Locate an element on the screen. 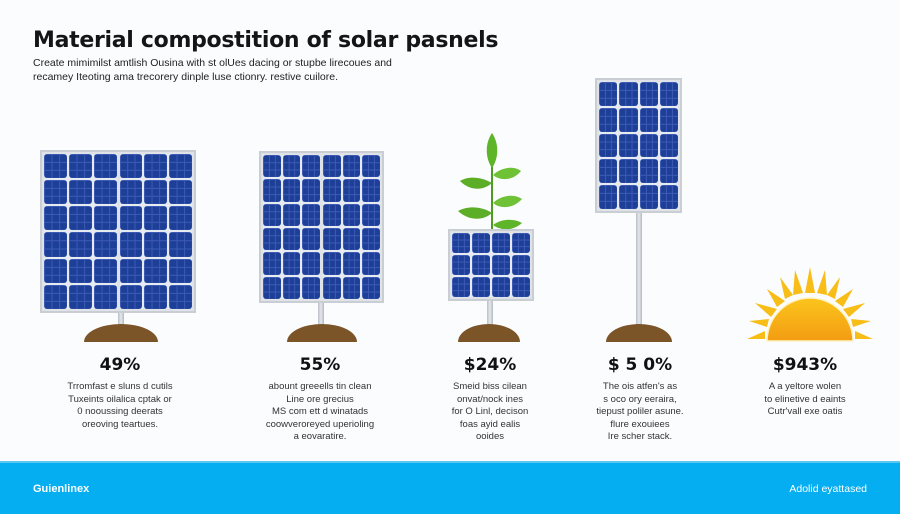 The width and height of the screenshot is (900, 514). footer-link: Adolid eyattased is located at coordinates (828, 489).